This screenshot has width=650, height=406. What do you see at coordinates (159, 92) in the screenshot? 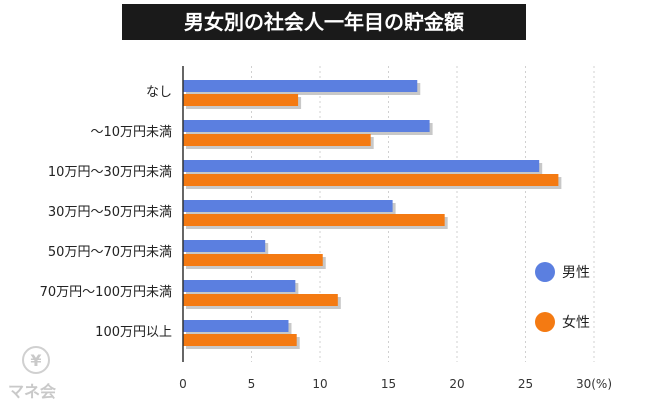
I see `category-label: なし` at bounding box center [159, 92].